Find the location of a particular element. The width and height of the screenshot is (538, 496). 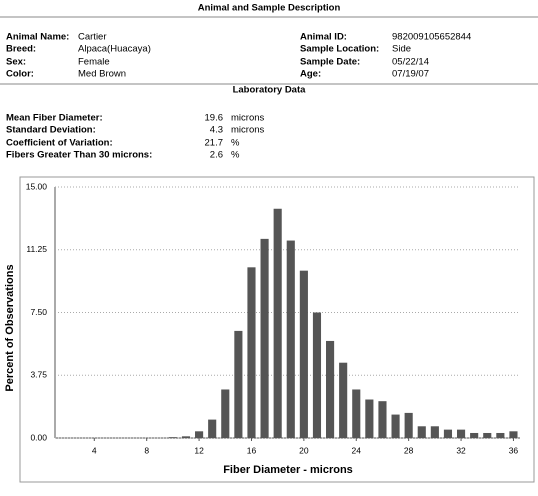

x-tick-label: 32 is located at coordinates (461, 450).